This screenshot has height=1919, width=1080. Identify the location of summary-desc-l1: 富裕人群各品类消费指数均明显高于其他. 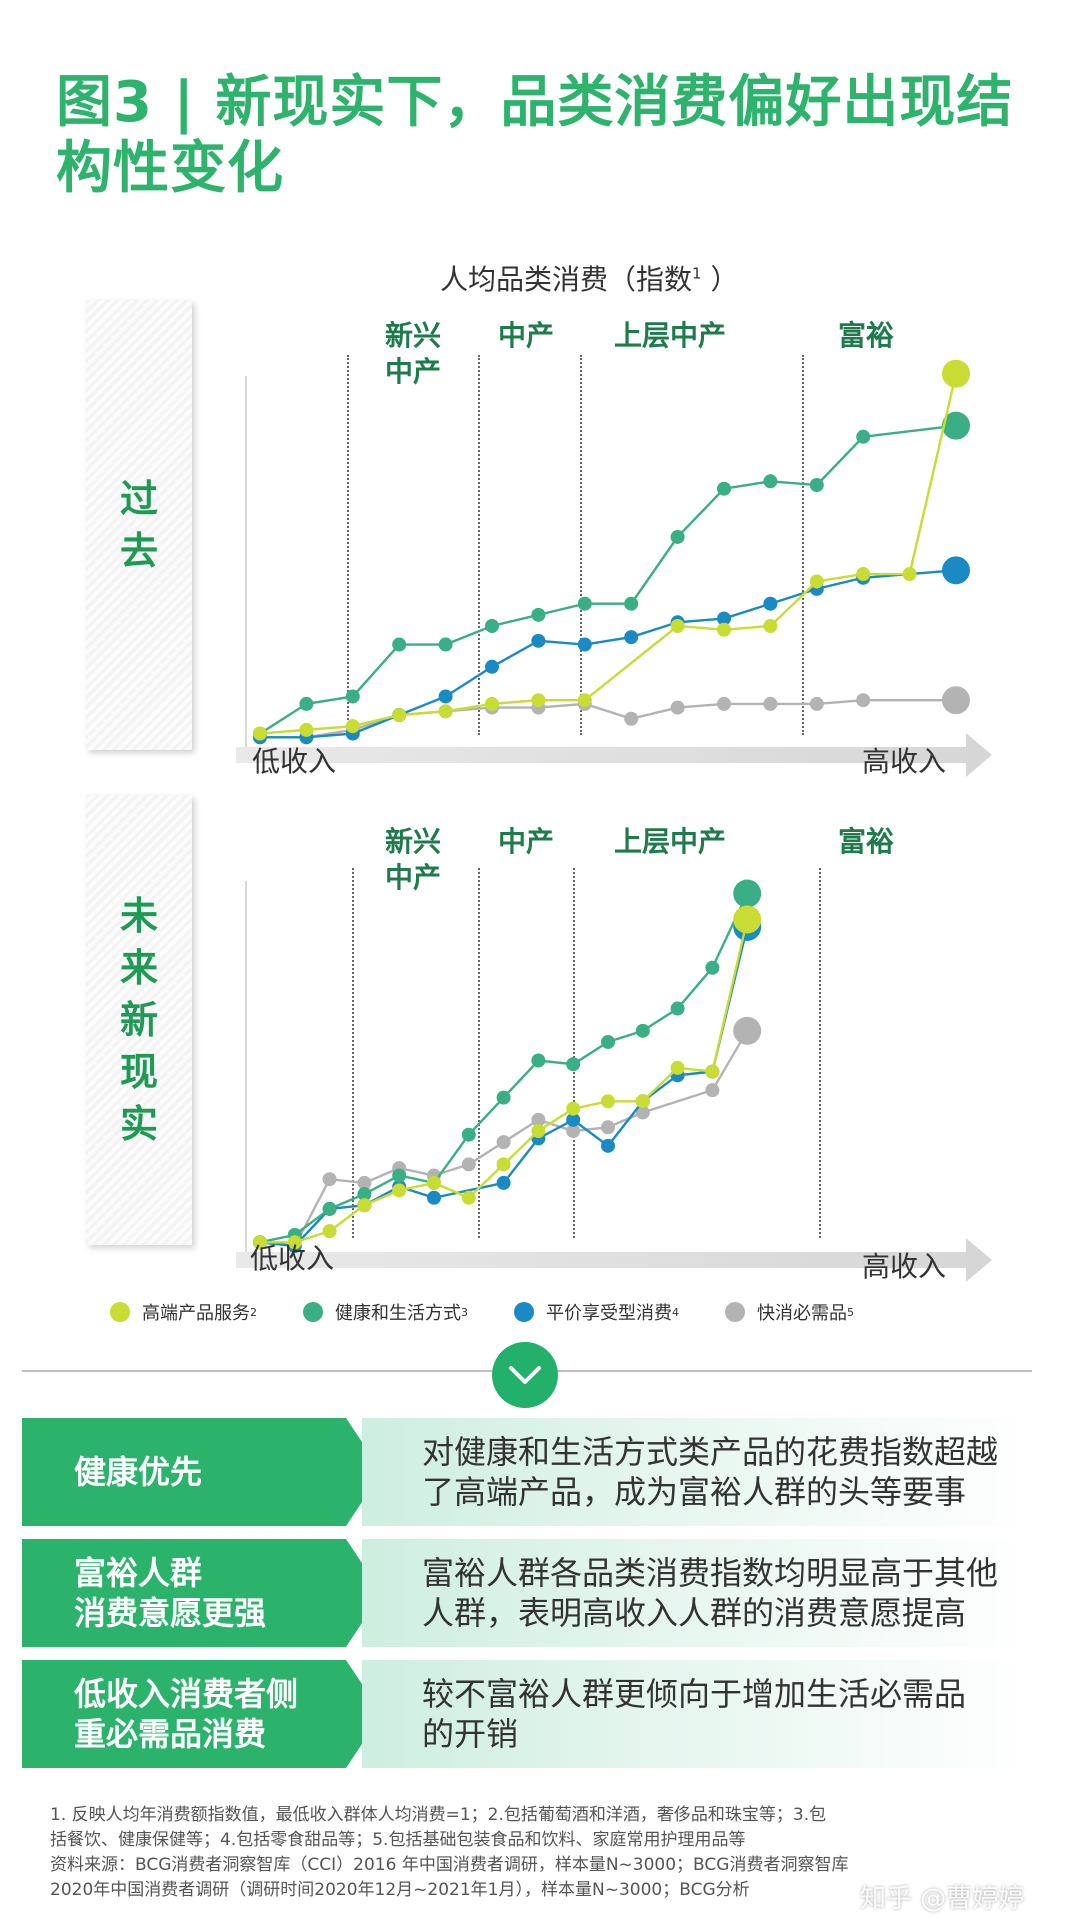
(710, 1573).